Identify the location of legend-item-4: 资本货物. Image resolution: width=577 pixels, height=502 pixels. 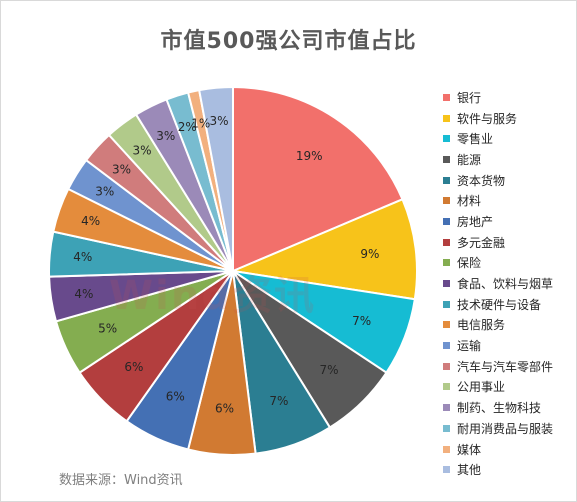
(498, 180).